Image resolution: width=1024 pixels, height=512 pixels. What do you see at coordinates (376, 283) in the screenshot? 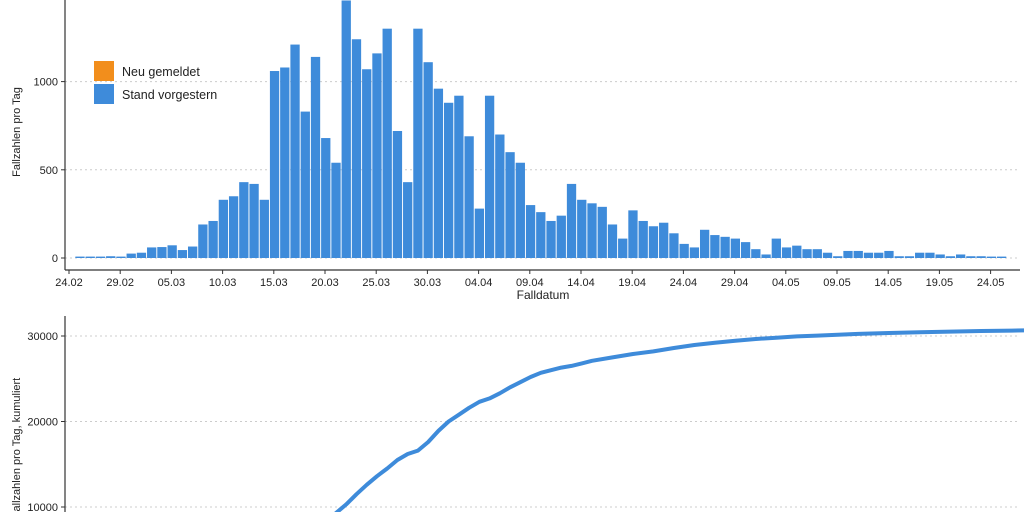
I see `daily-x-tick-label: 25.03` at bounding box center [376, 283].